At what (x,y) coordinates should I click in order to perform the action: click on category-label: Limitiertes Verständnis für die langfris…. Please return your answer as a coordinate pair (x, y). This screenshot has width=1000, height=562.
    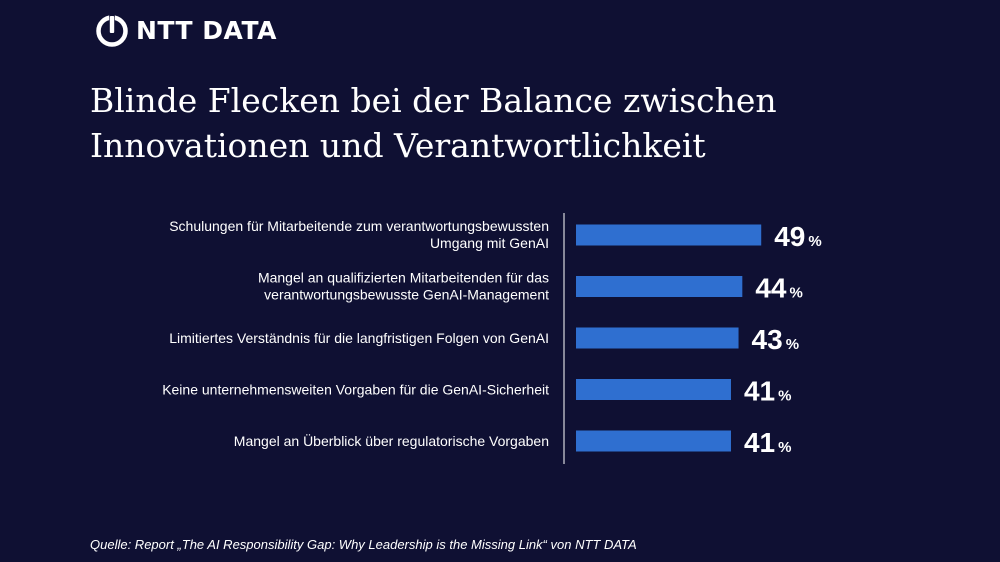
    Looking at the image, I should click on (359, 338).